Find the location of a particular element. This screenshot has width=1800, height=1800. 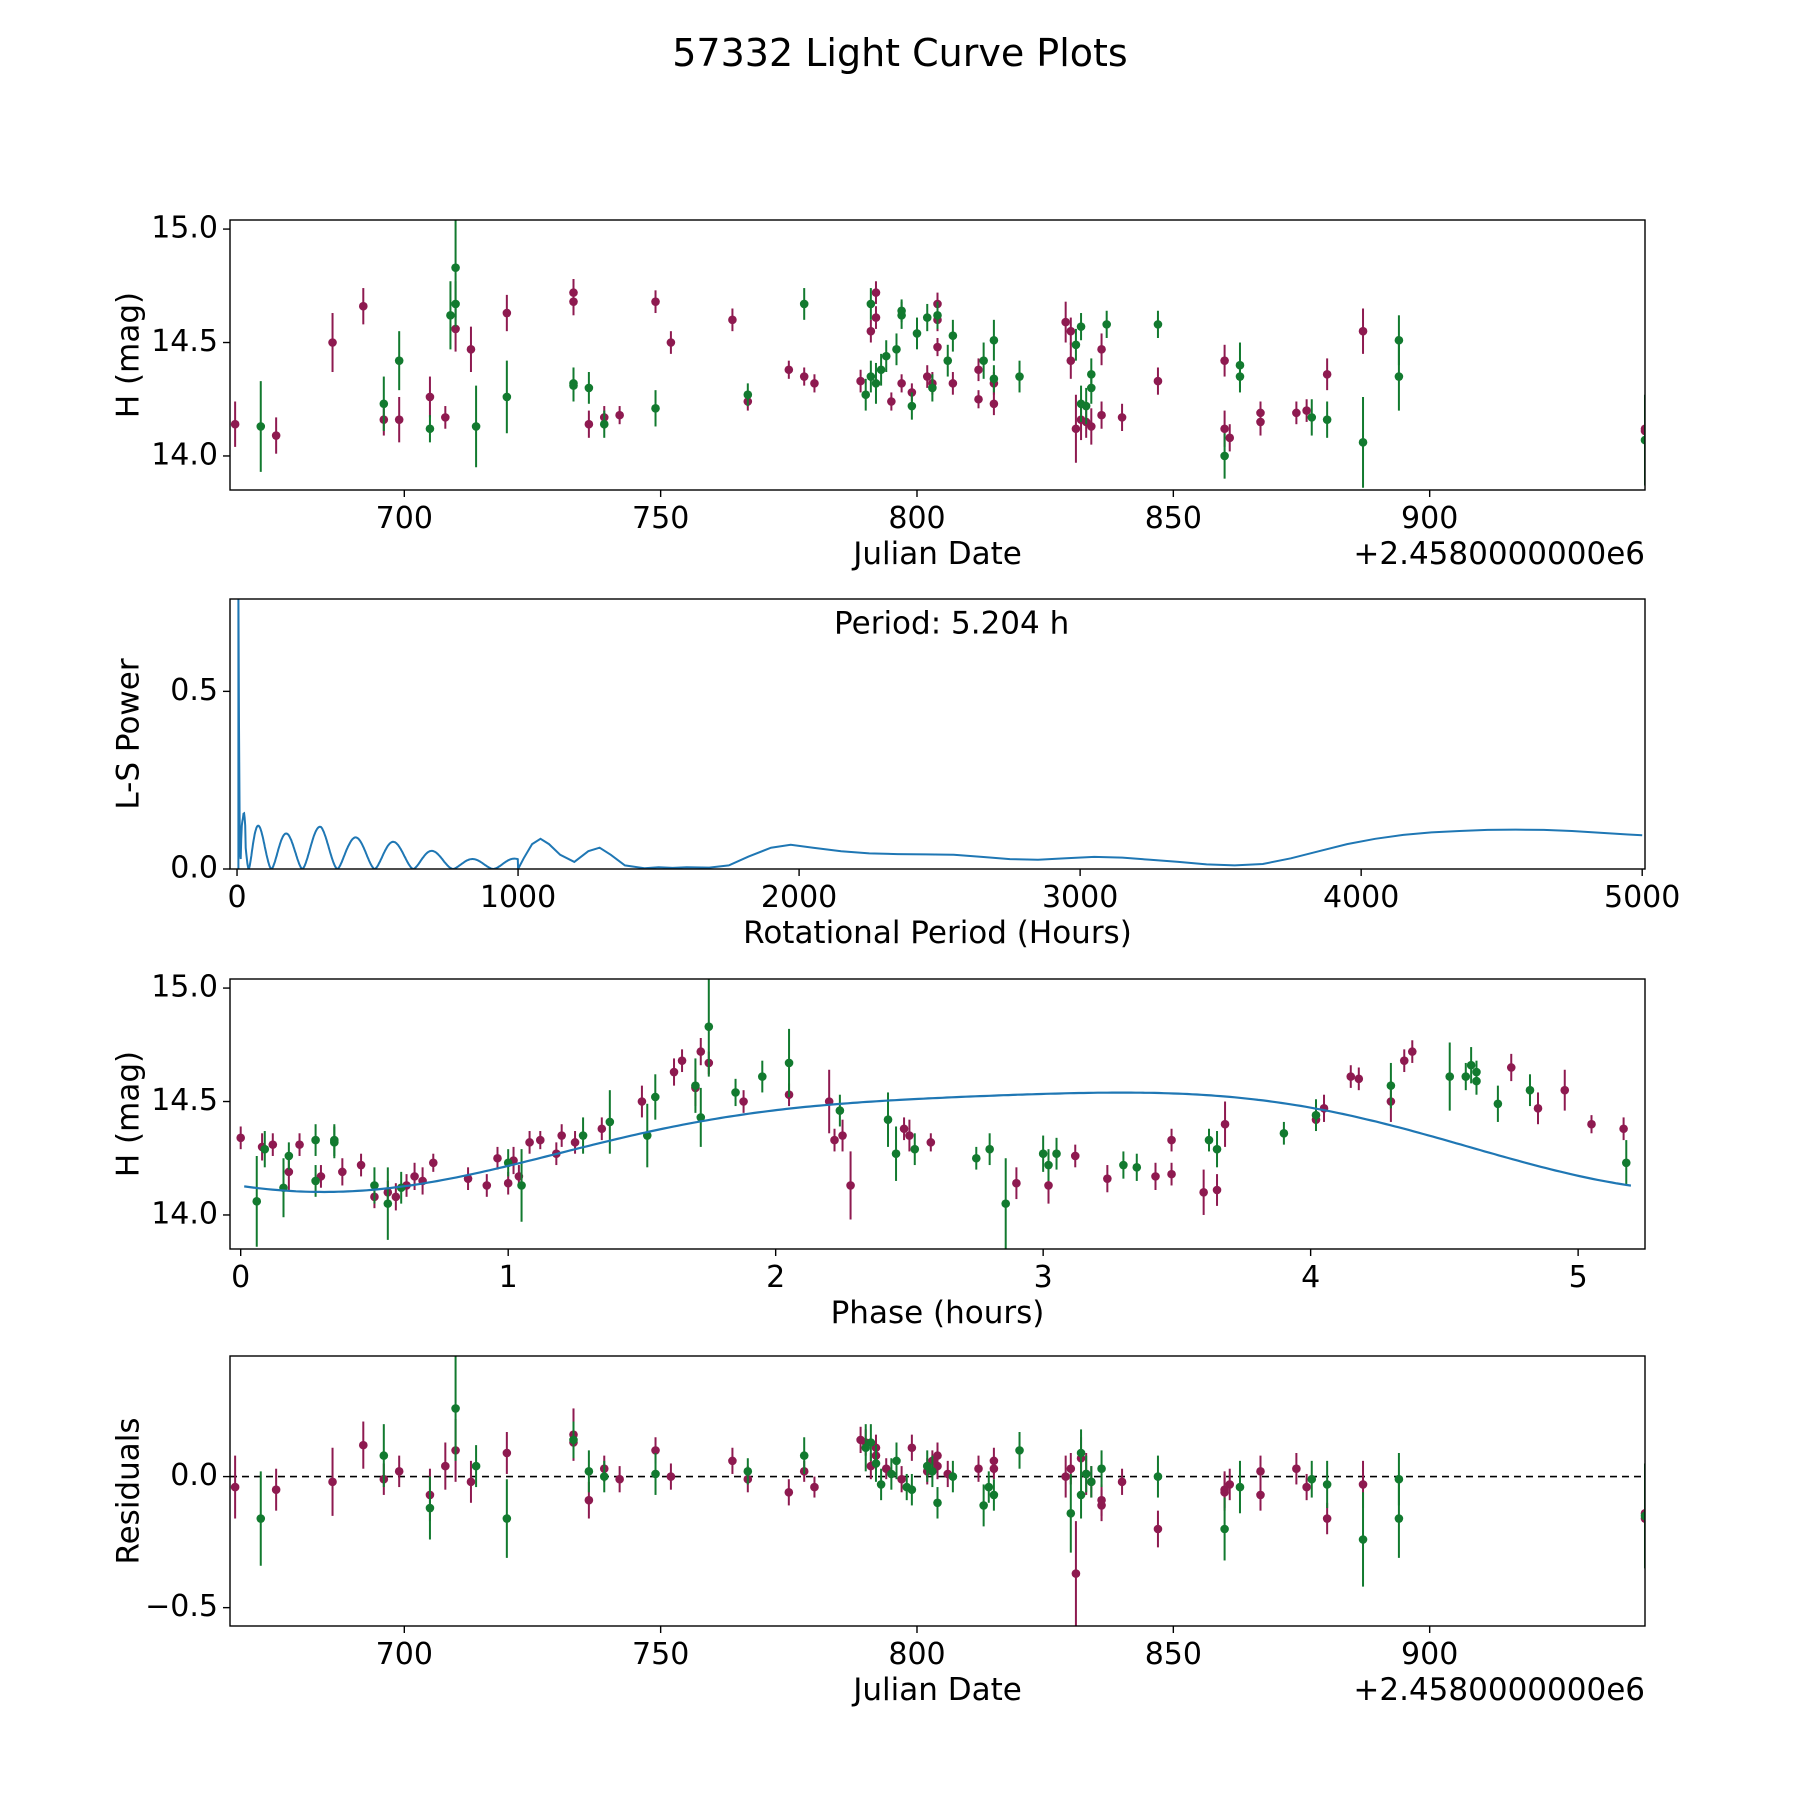

phased-xtick-label-5: 5 is located at coordinates (1578, 1277).